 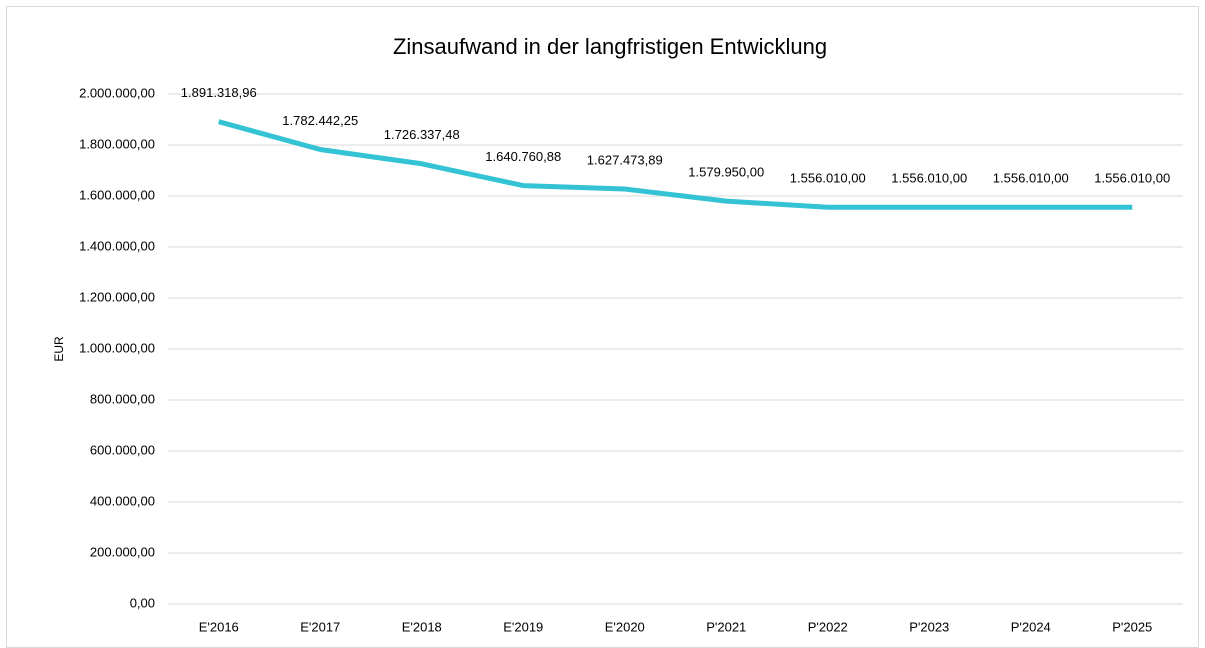 What do you see at coordinates (523, 156) in the screenshot?
I see `data-label: 1.640.760,88` at bounding box center [523, 156].